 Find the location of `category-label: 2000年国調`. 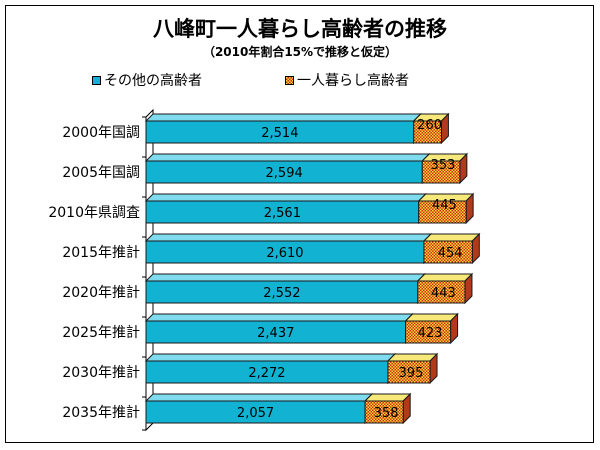

category-label: 2000年国調 is located at coordinates (101, 133).